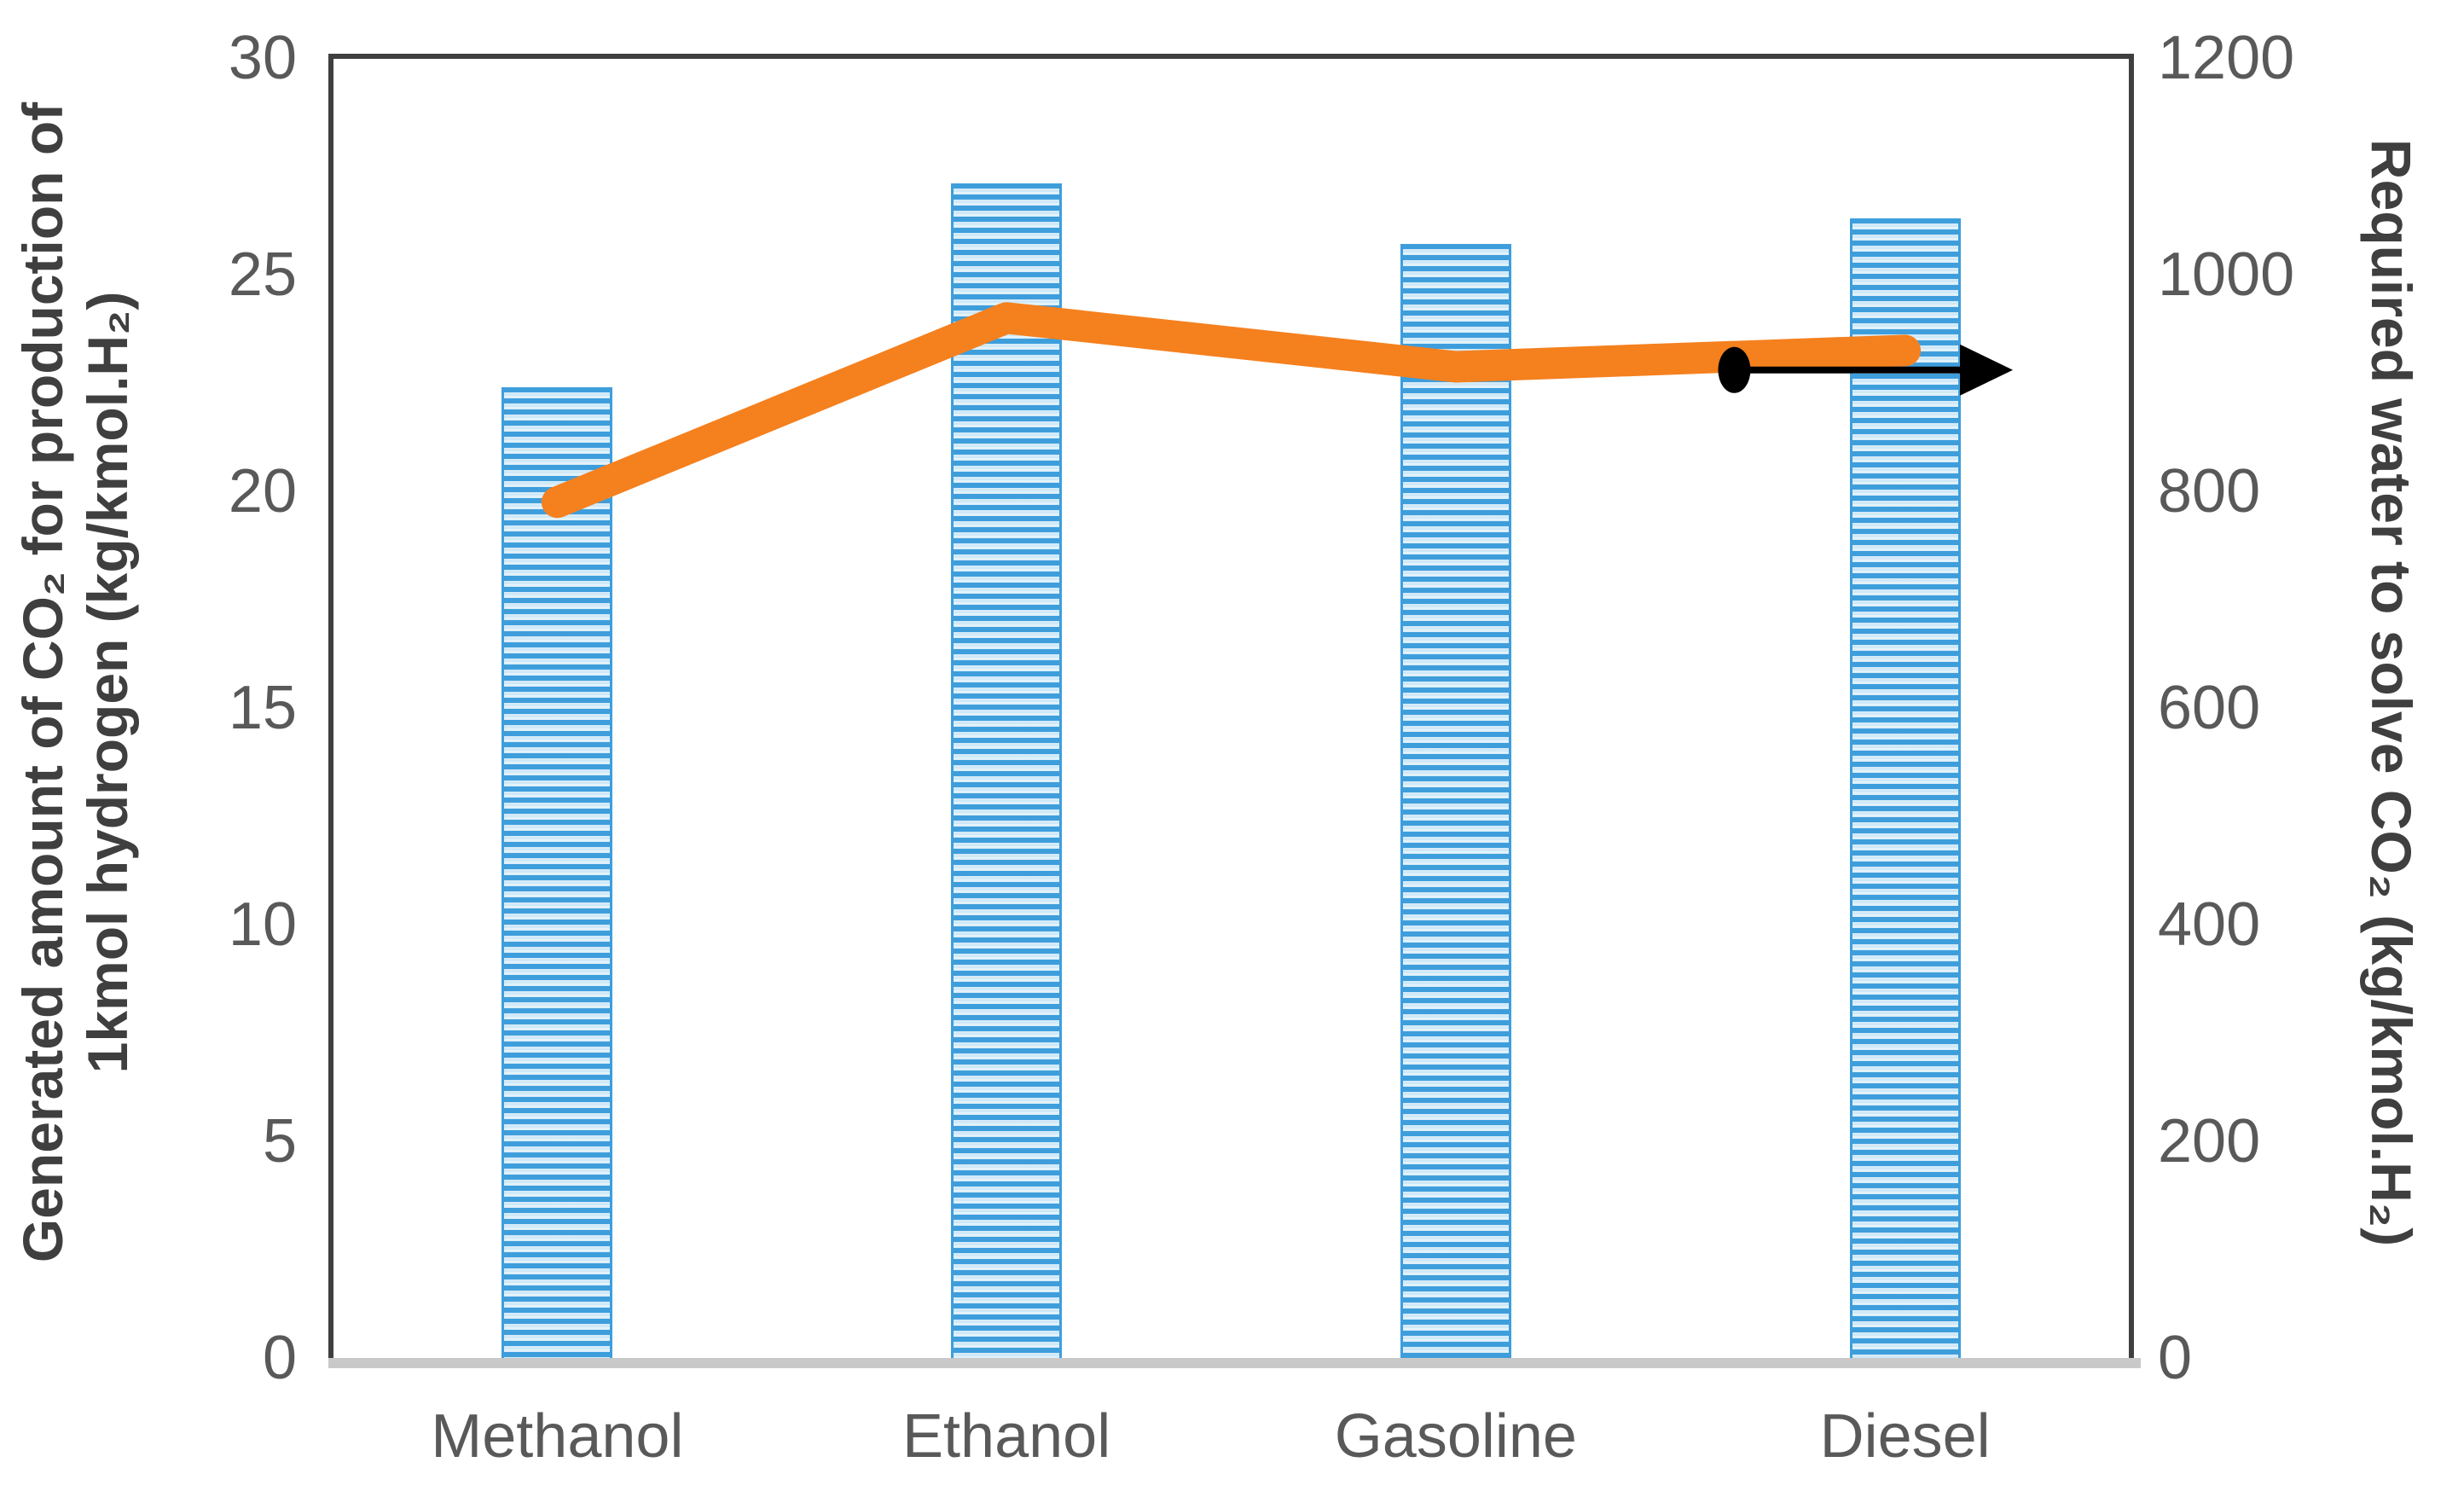 This screenshot has height=1497, width=2464. Describe the element at coordinates (557, 872) in the screenshot. I see `bar-methanol` at that location.